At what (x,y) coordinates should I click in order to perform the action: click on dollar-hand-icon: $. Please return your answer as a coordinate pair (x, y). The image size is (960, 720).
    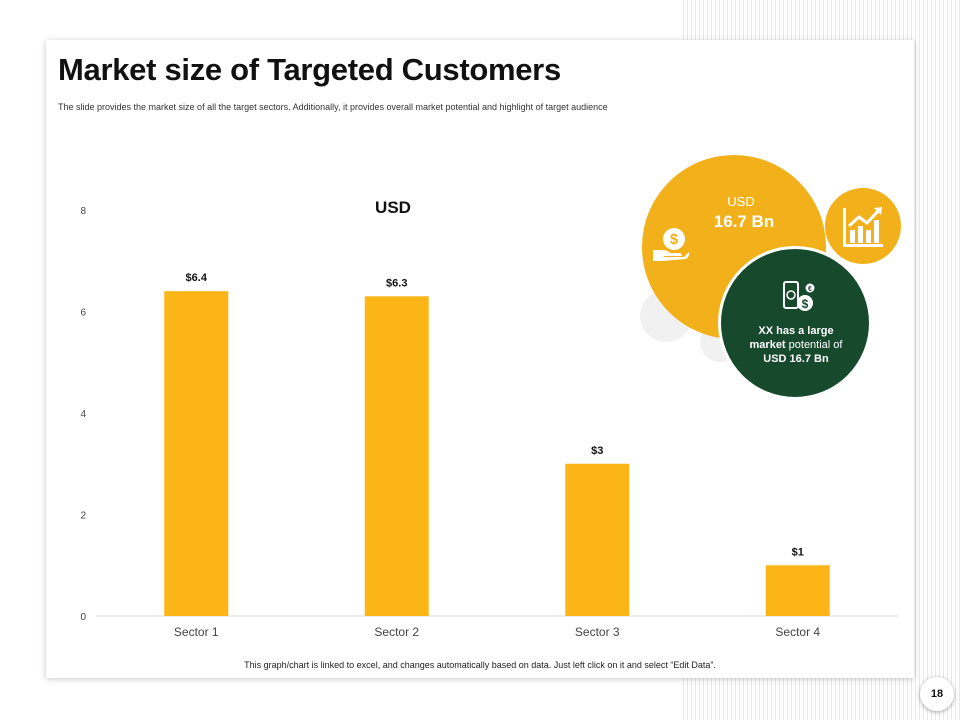
    Looking at the image, I should click on (671, 244).